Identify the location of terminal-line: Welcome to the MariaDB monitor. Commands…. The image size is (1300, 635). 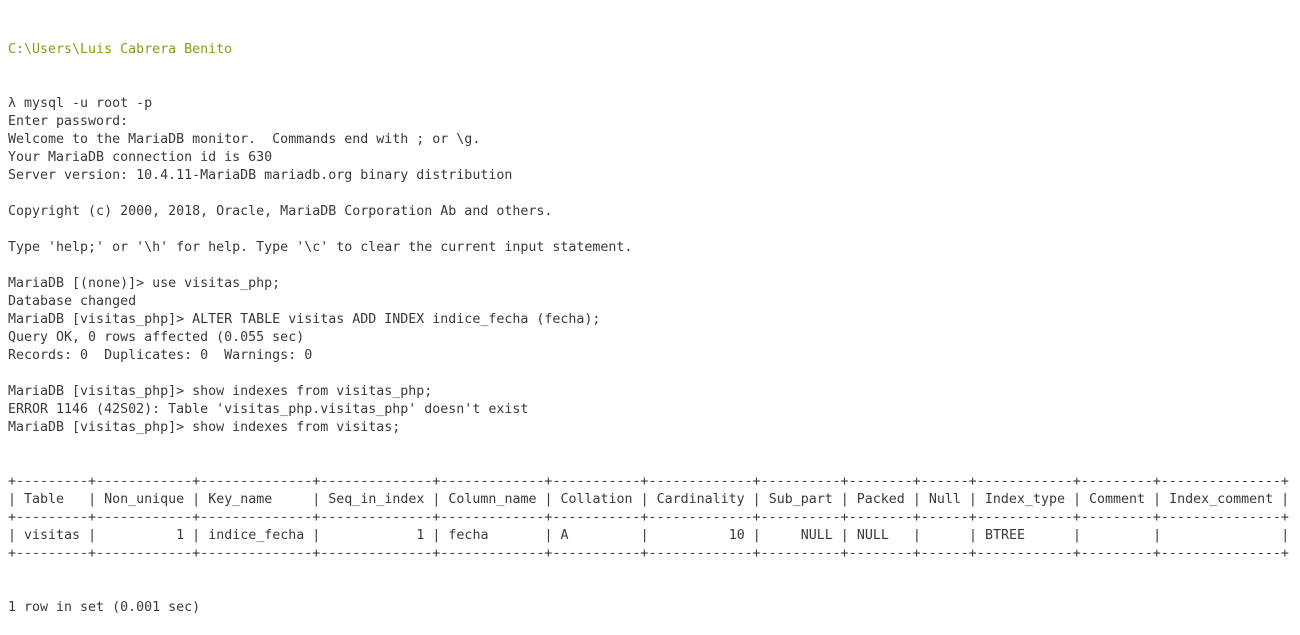
(244, 139).